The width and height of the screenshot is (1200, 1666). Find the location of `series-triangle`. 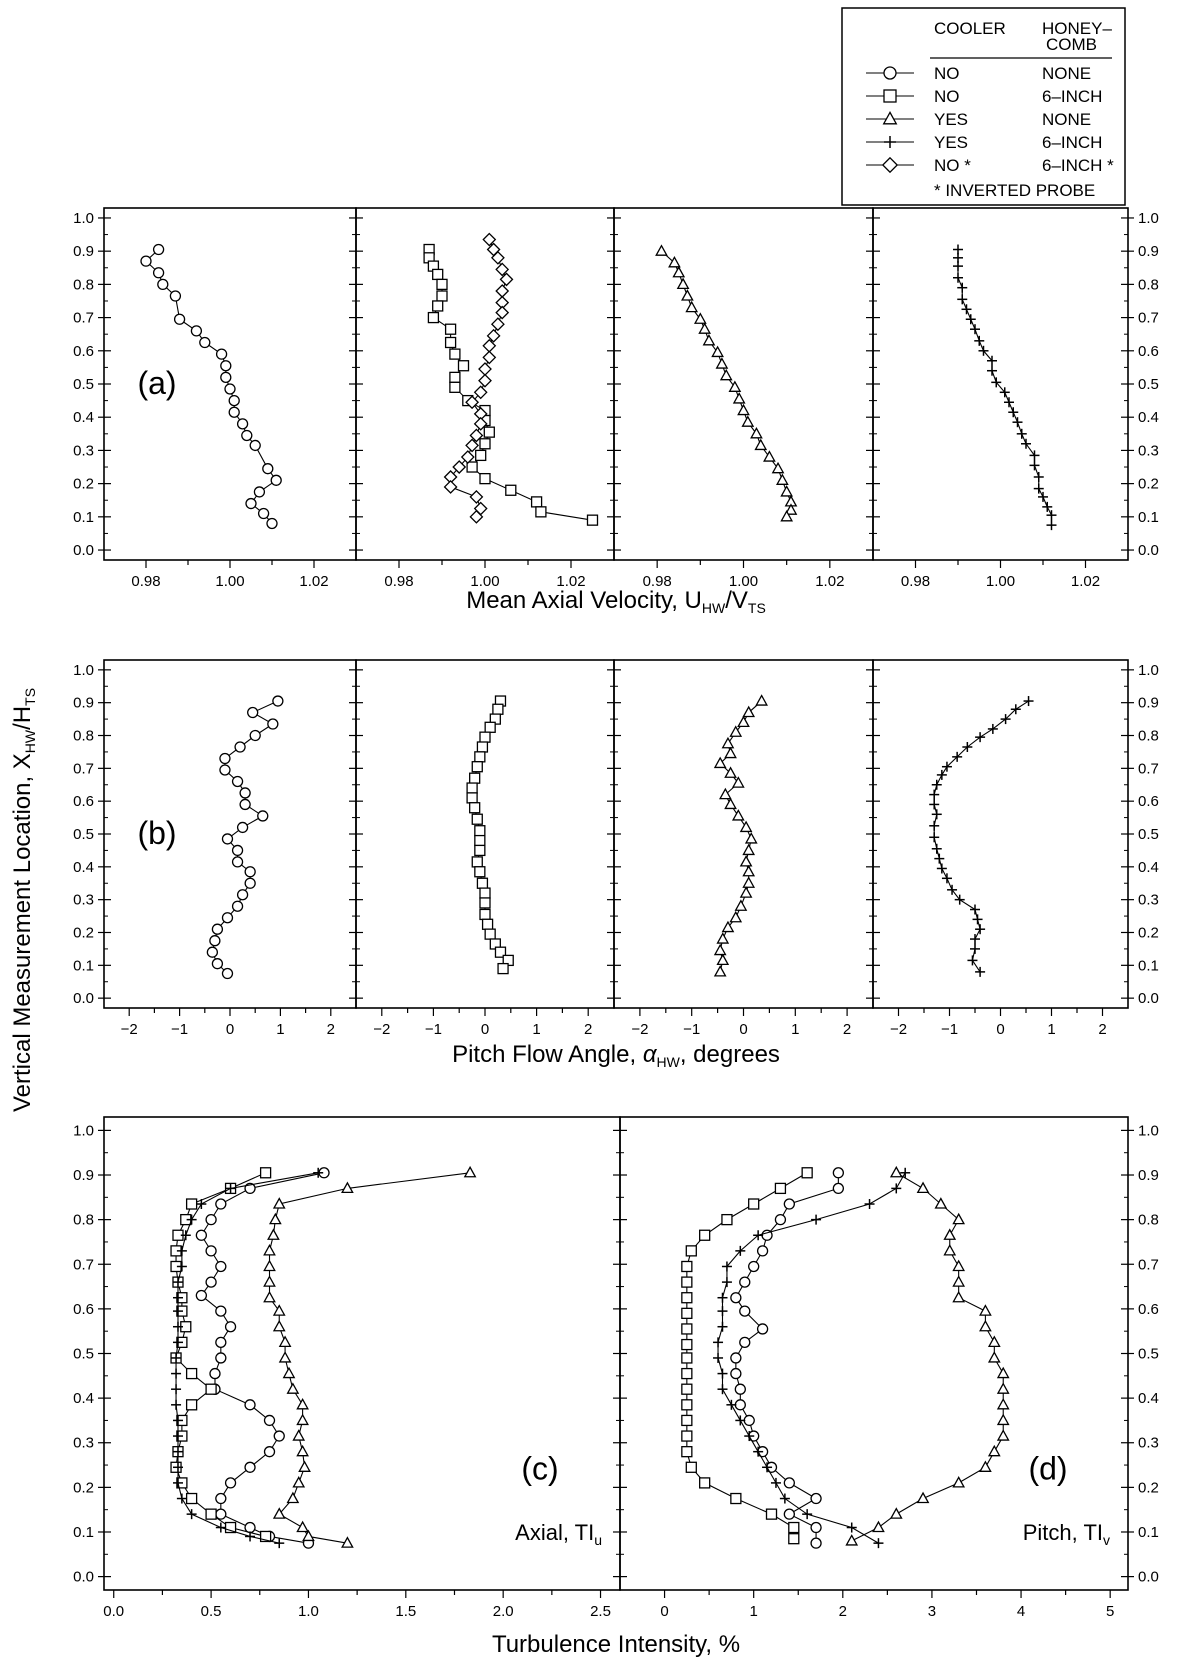

series-triangle is located at coordinates (726, 383).